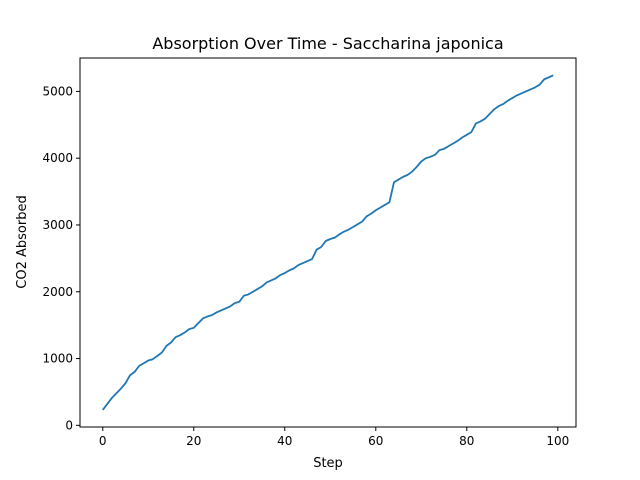  What do you see at coordinates (284, 441) in the screenshot?
I see `x-tick-label: 40` at bounding box center [284, 441].